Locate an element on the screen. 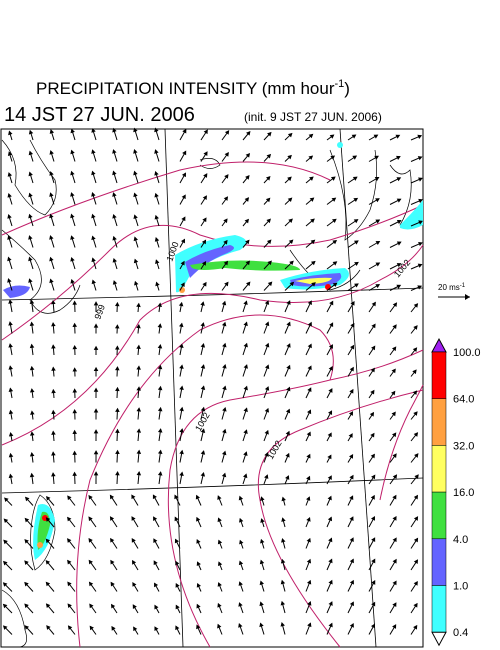 This screenshot has width=500, height=650. coastline is located at coordinates (41, 271).